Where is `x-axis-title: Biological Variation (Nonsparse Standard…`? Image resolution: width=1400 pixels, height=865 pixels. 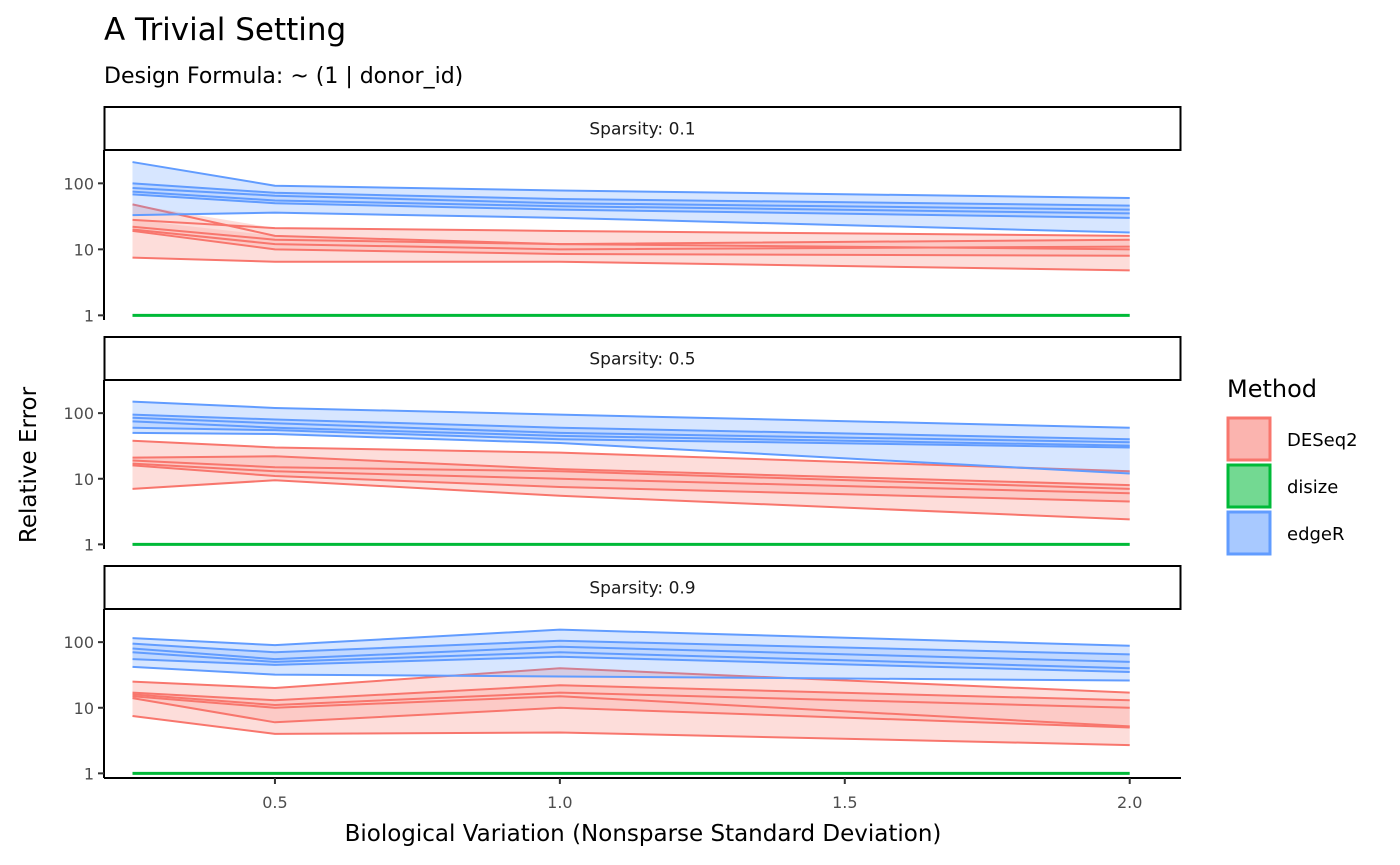 x-axis-title: Biological Variation (Nonsparse Standard… is located at coordinates (643, 834).